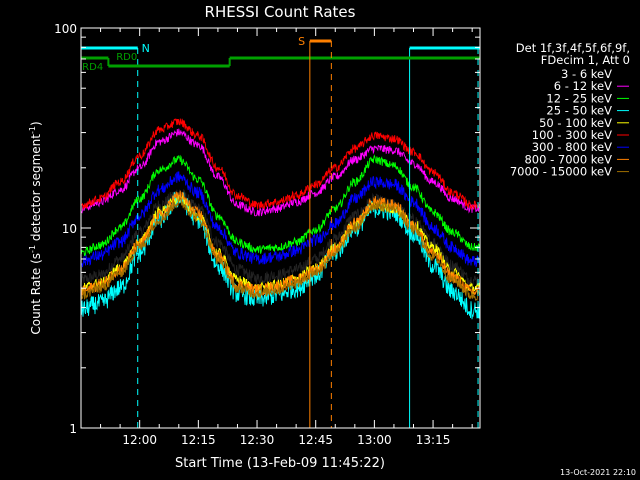 The width and height of the screenshot is (640, 480). I want to click on y-axis-label-sup1: -1, so click(32, 249).